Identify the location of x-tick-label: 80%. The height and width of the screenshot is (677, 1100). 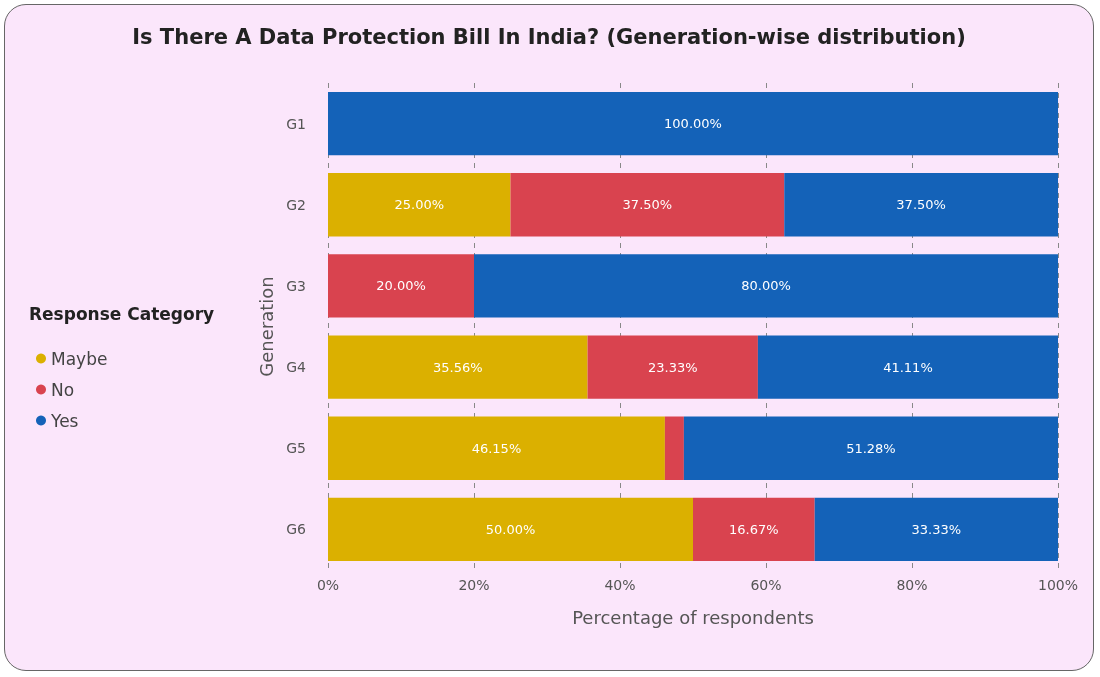
(912, 585).